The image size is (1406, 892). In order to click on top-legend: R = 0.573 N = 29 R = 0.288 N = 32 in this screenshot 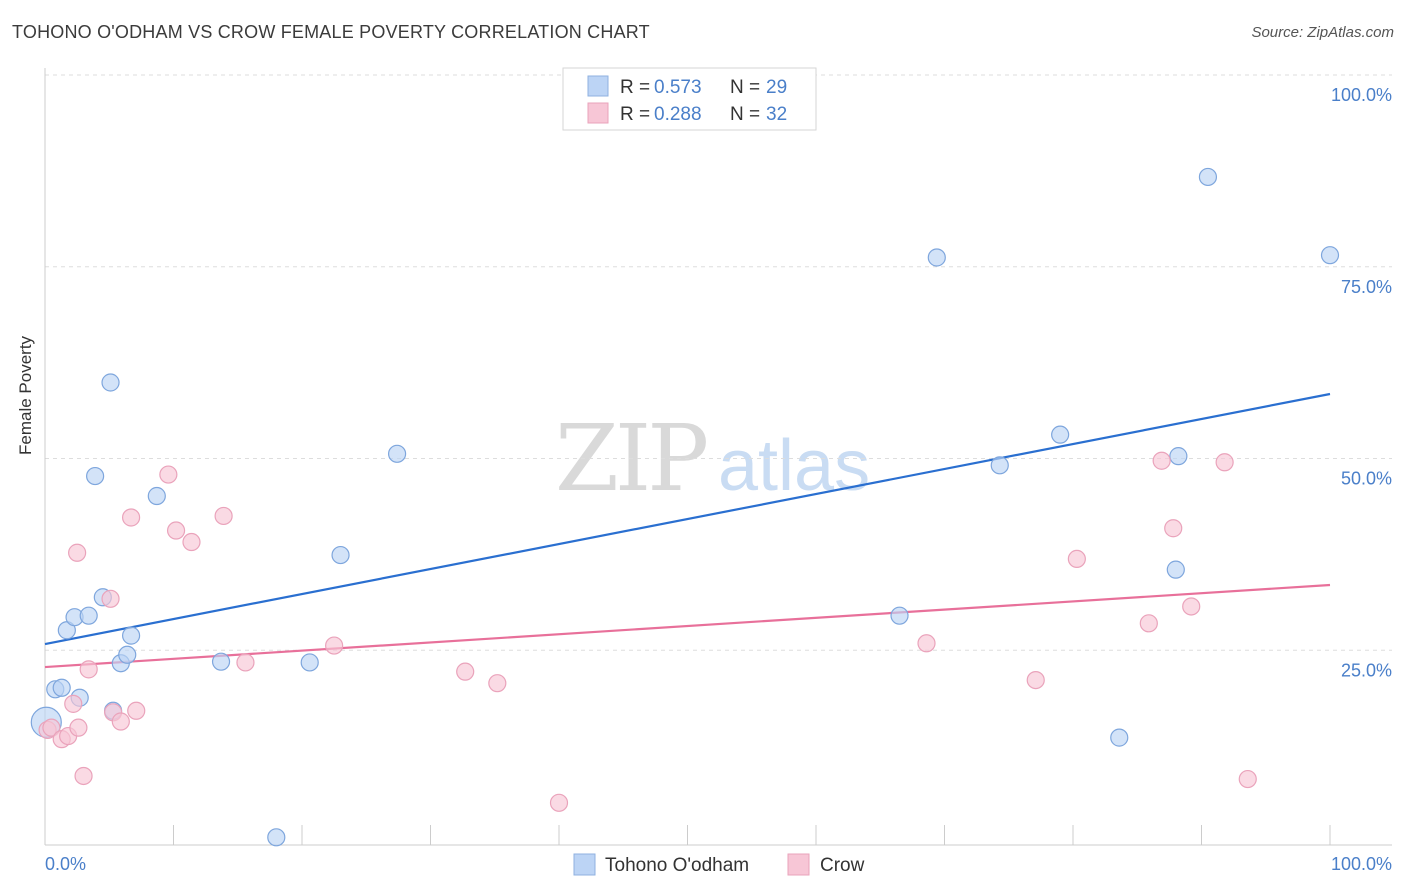, I will do `click(689, 99)`.